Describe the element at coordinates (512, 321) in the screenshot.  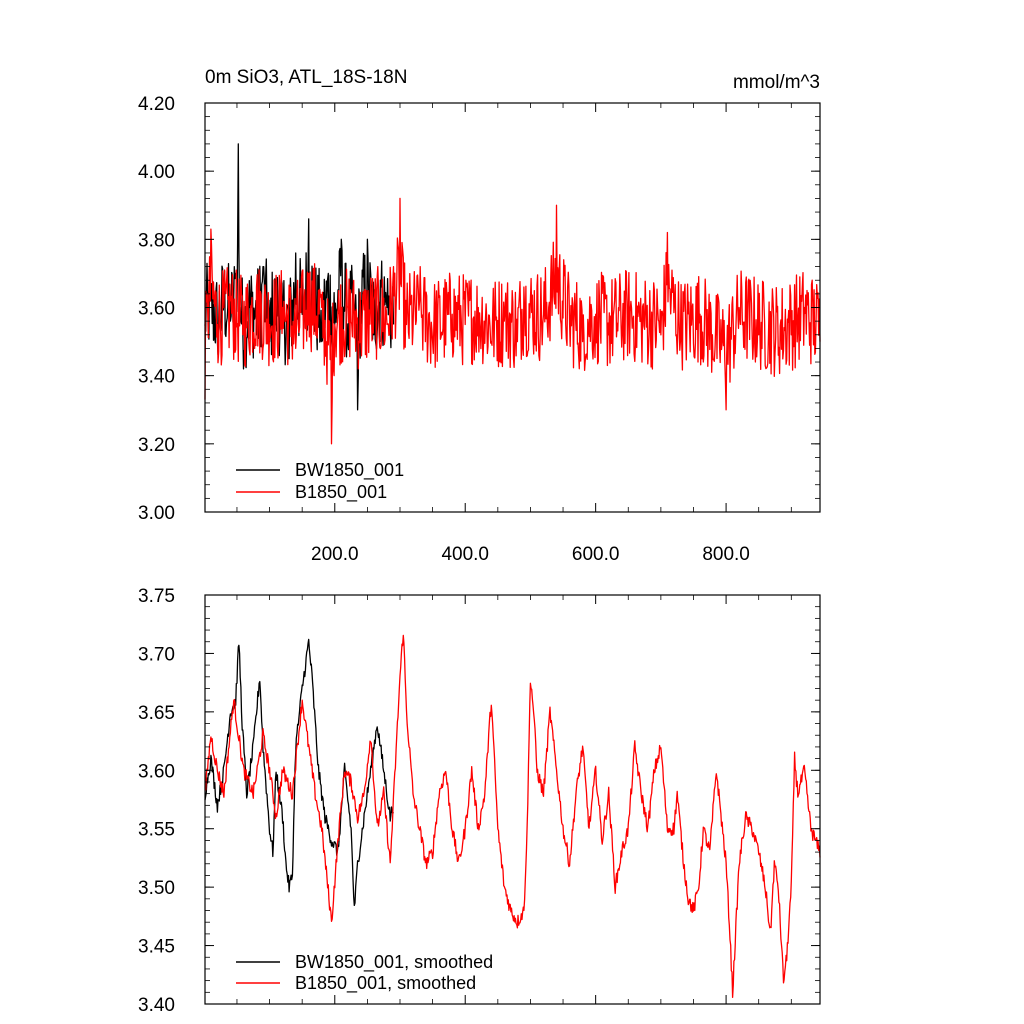
I see `series-line-b1850` at that location.